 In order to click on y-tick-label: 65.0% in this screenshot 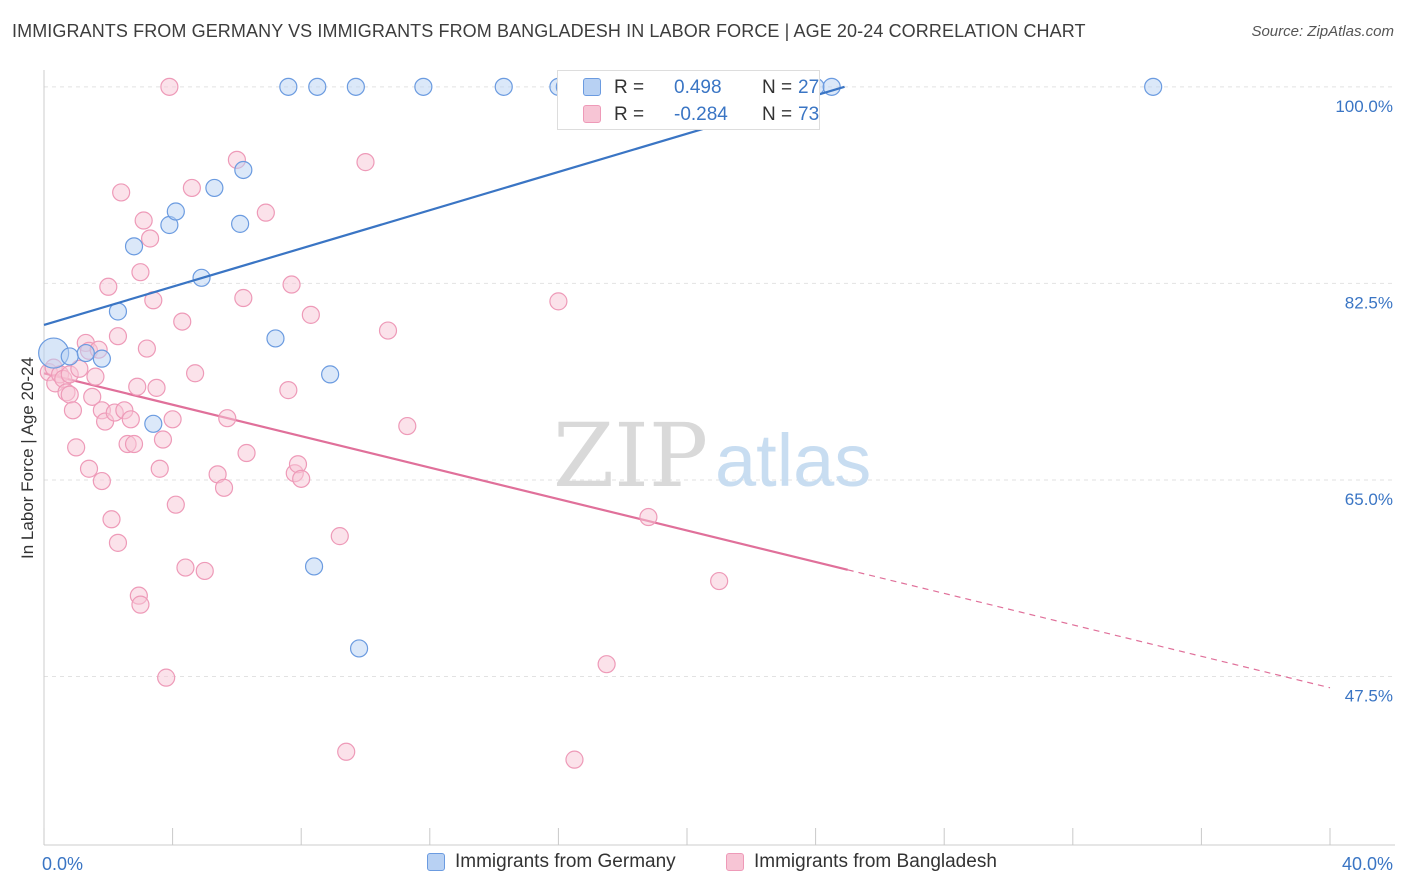, I will do `click(1369, 499)`.